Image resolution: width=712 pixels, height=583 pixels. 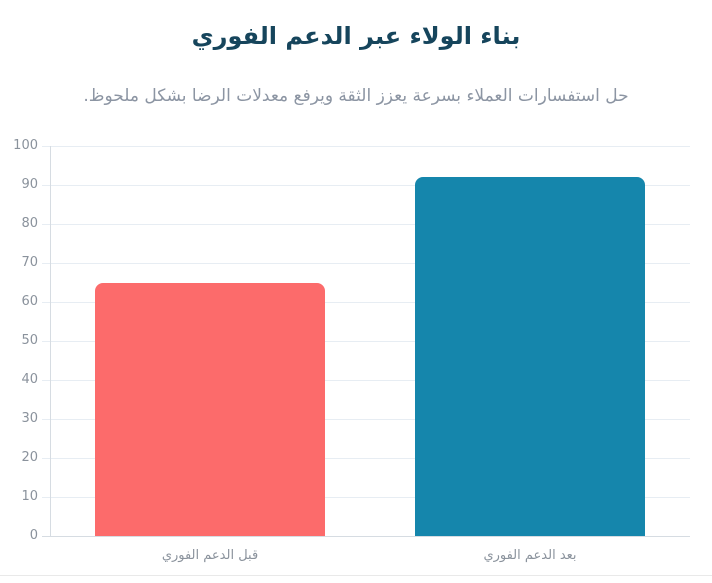 I want to click on y-tick-label: 30, so click(x=29, y=418).